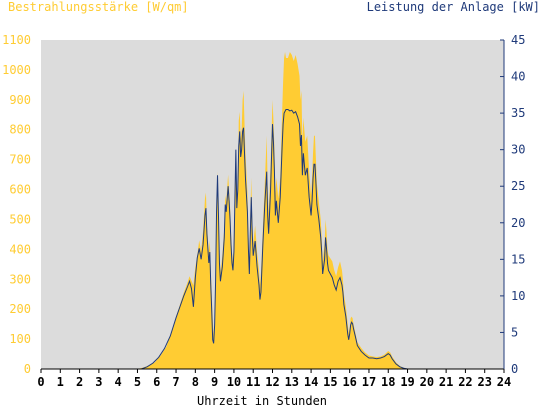 This screenshot has height=408, width=544. What do you see at coordinates (518, 113) in the screenshot?
I see `right-tick-label: 35` at bounding box center [518, 113].